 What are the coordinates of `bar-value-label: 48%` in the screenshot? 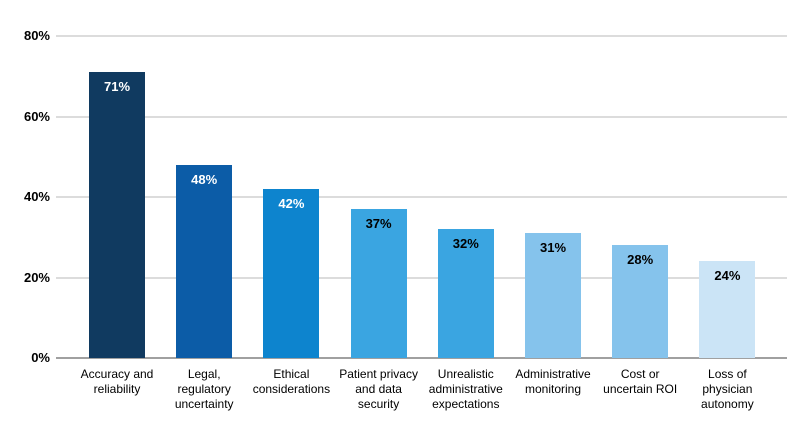 It's located at (204, 179).